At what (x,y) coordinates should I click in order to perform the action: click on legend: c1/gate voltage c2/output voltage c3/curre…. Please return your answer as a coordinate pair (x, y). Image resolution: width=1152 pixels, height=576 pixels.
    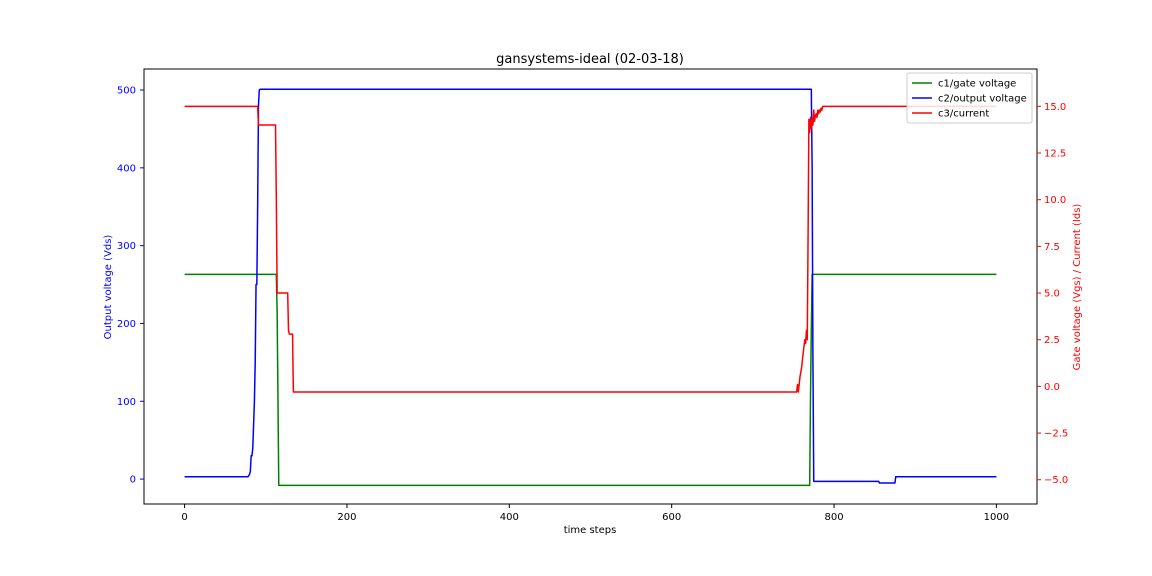
    Looking at the image, I should click on (969, 98).